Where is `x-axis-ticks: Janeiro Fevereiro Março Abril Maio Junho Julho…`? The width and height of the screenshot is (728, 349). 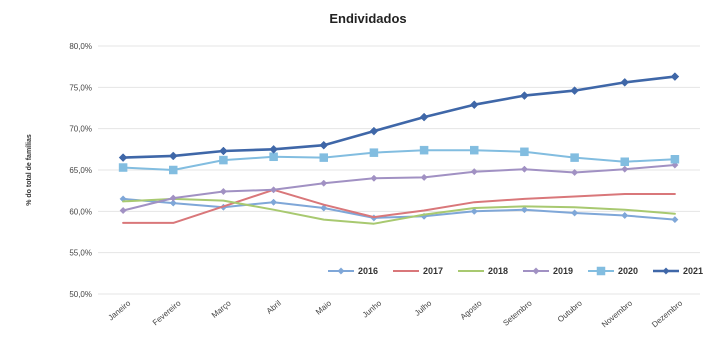
x-axis-ticks: Janeiro Fevereiro Março Abril Maio Junho Julho… is located at coordinates (395, 313).